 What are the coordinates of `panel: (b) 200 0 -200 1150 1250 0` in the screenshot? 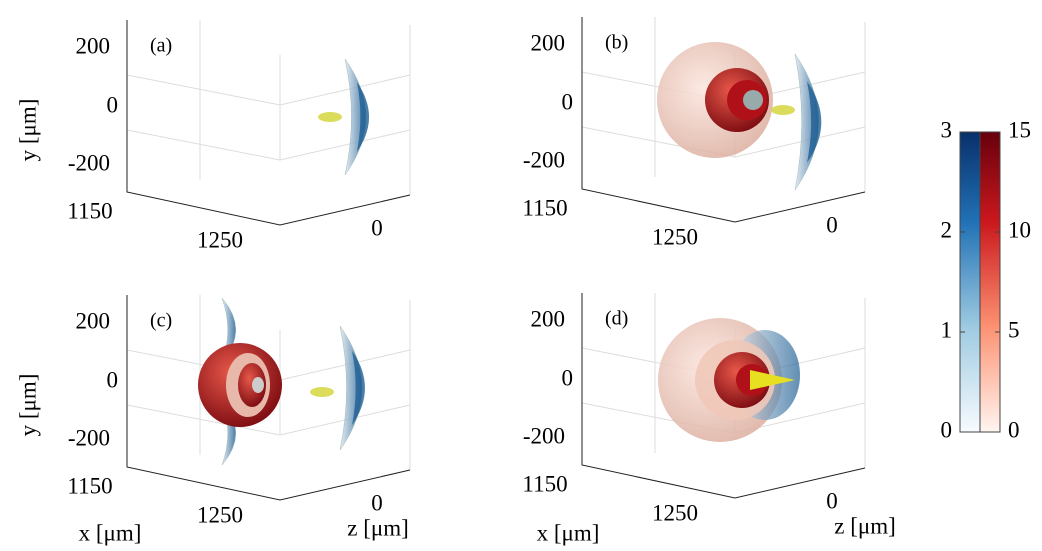 It's located at (694, 133).